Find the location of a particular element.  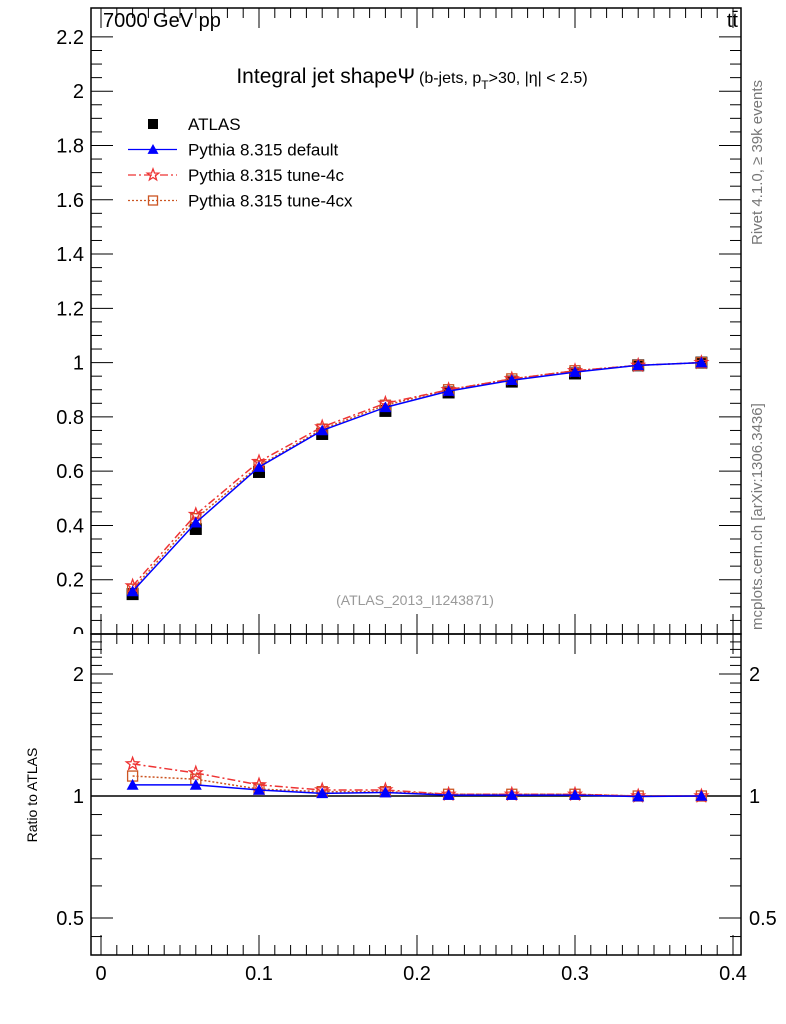

ratio-series-pythia-8-315-default is located at coordinates (417, 790).